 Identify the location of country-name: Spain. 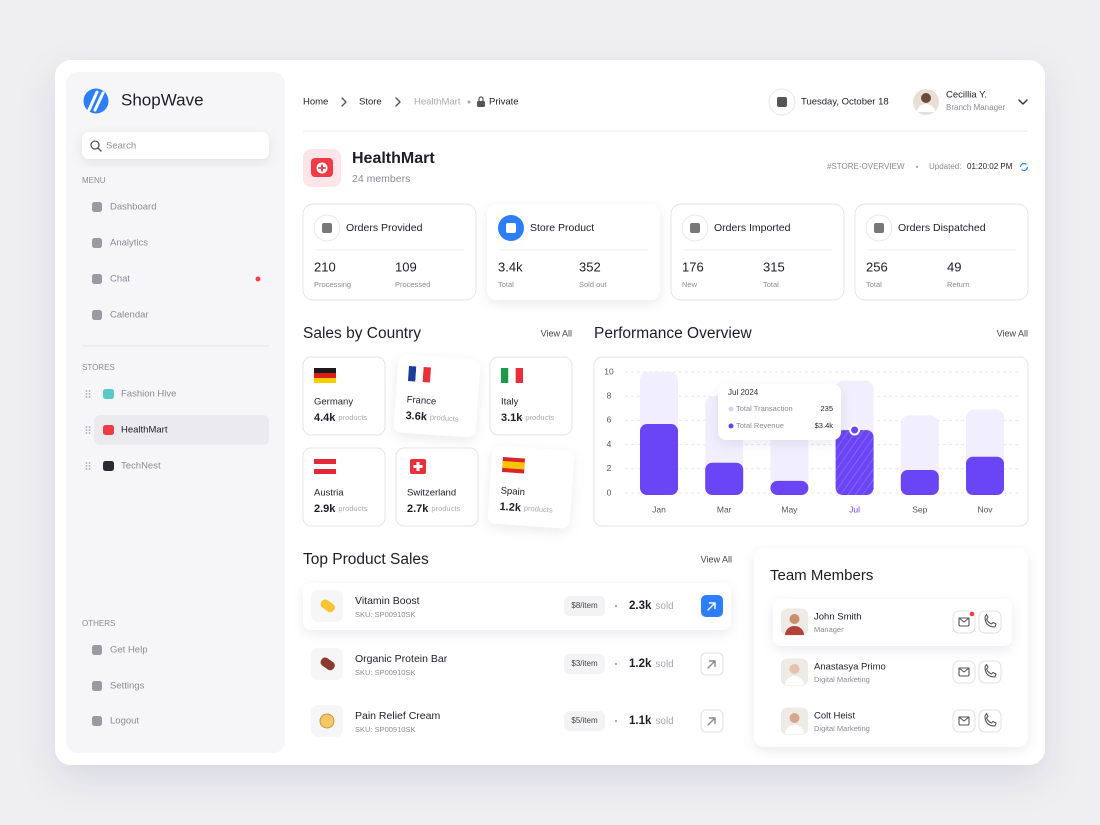
(512, 491).